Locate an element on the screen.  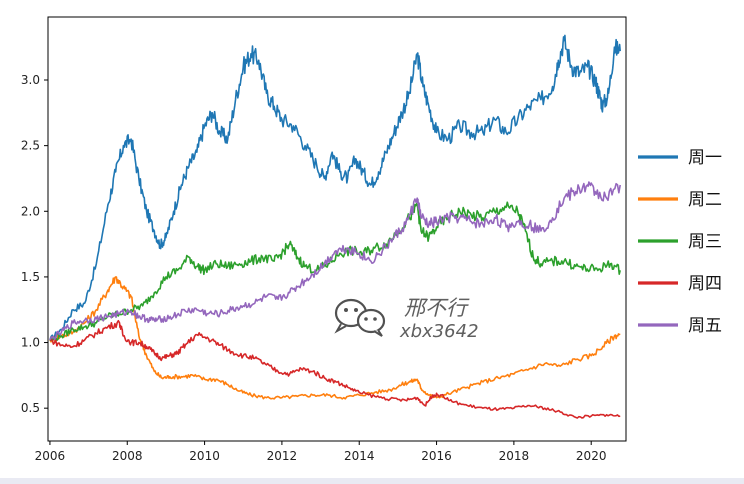
y-axis: 0.5 1.0 1.5 2.0 2.5 3.0 is located at coordinates (34, 244).